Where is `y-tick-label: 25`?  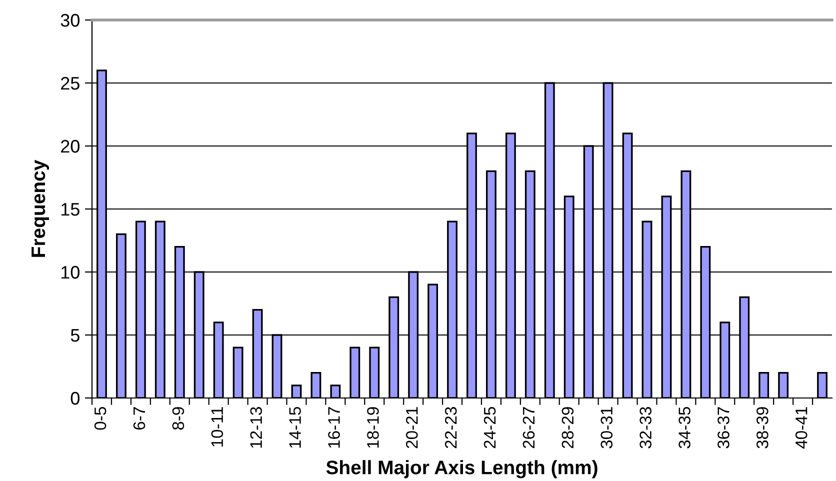
y-tick-label: 25 is located at coordinates (70, 83).